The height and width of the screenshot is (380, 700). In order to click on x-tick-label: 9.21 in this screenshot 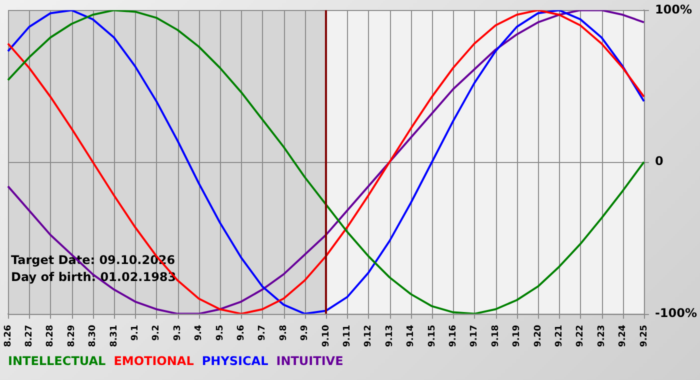, I will do `click(559, 336)`.